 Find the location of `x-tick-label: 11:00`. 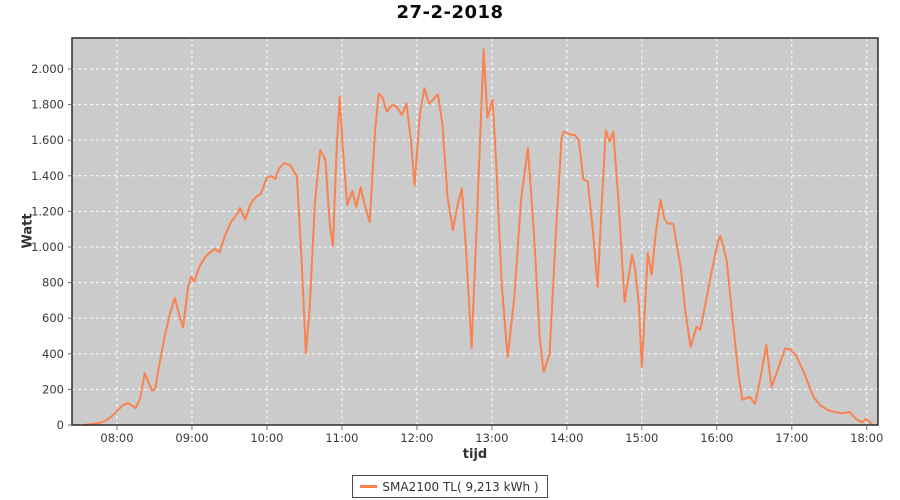

x-tick-label: 11:00 is located at coordinates (341, 438).